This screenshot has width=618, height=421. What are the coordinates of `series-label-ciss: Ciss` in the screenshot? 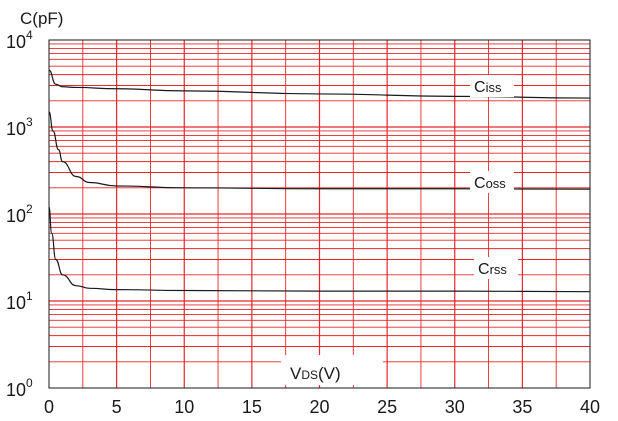 It's located at (488, 87).